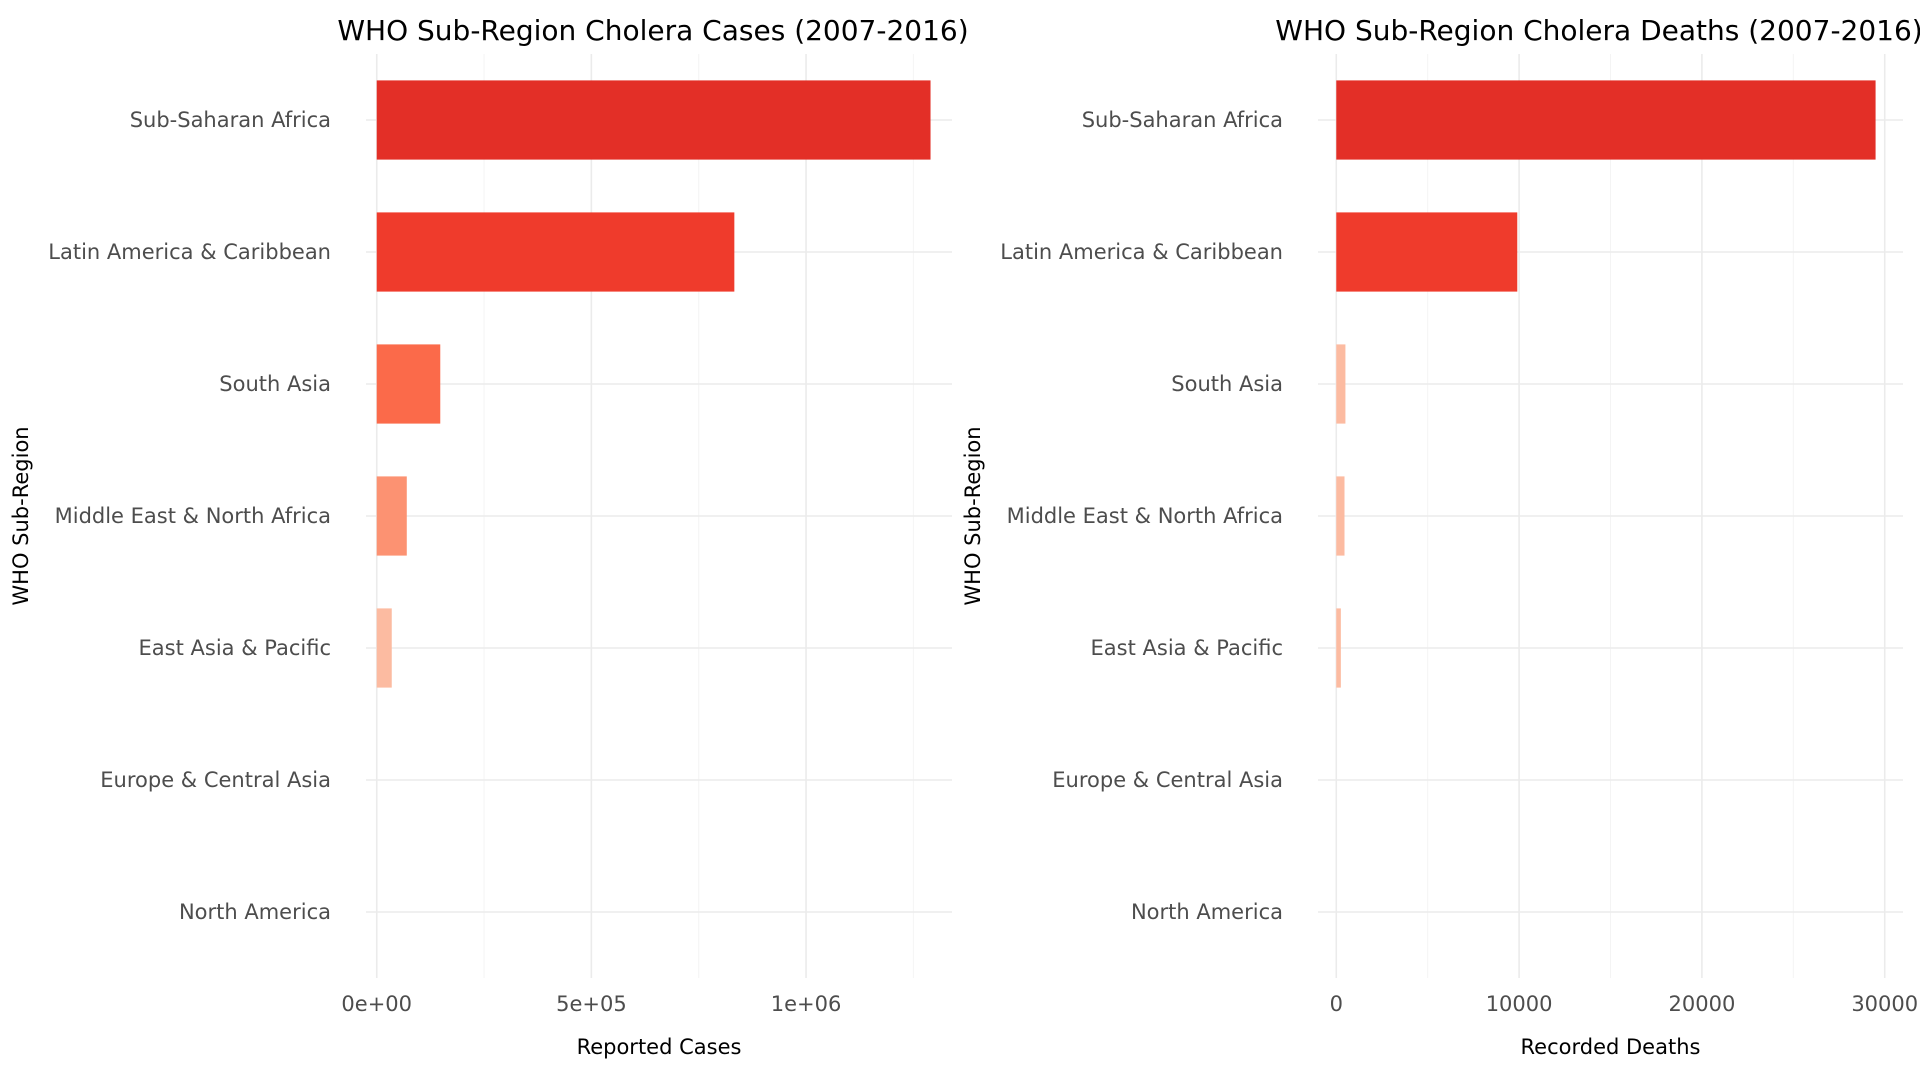  What do you see at coordinates (1187, 648) in the screenshot?
I see `deaths-category-label-east-asia-and-pacific: East Asia & Pacific` at bounding box center [1187, 648].